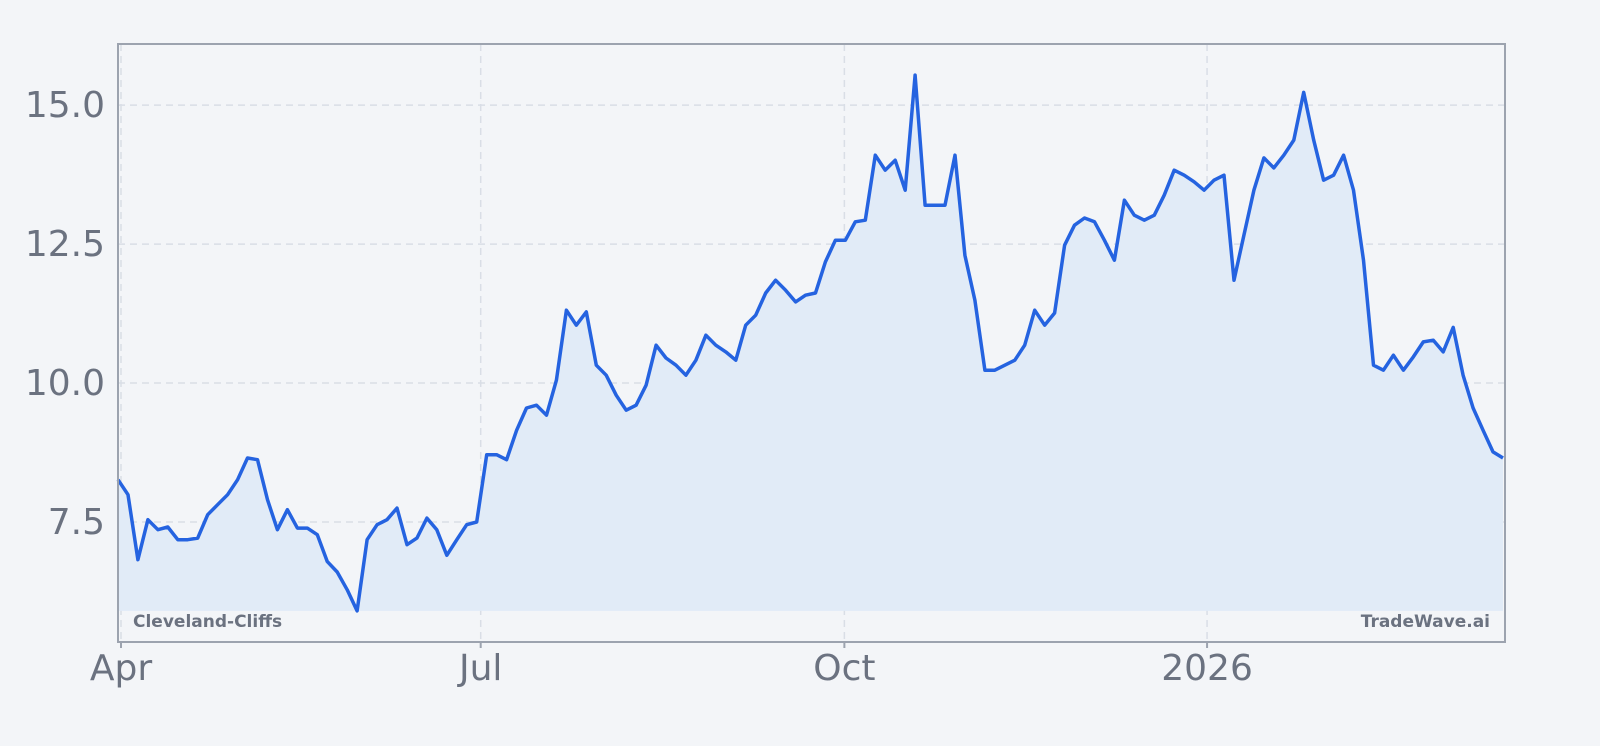 The image size is (1600, 746). Describe the element at coordinates (1425, 622) in the screenshot. I see `watermark: TradeWave.ai` at that location.